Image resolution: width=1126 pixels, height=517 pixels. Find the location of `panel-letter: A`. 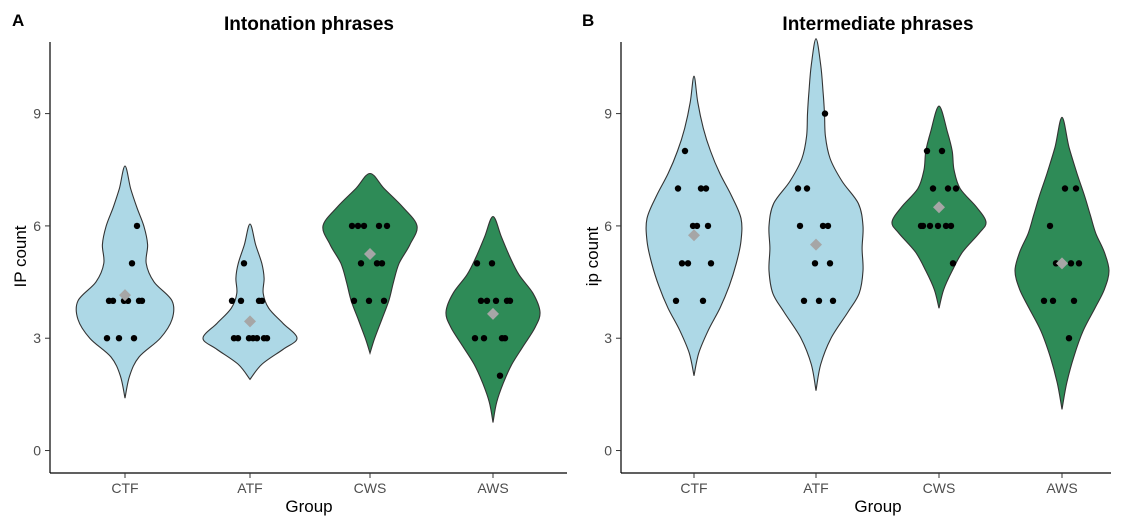

panel-letter: A is located at coordinates (18, 20).